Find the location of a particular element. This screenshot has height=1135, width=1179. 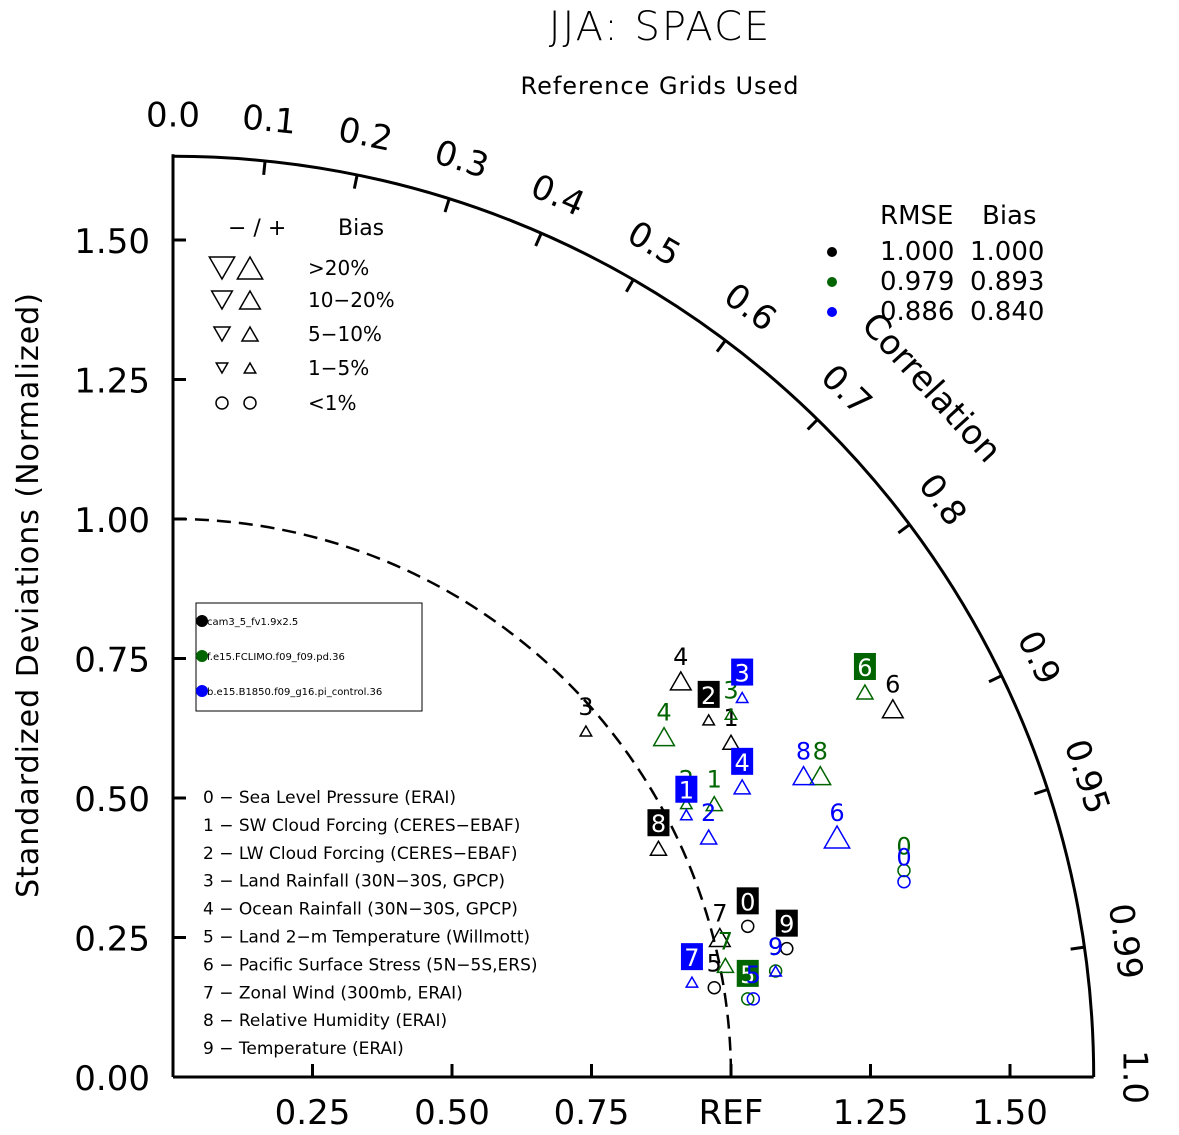

bias-legend-label: 5−10% is located at coordinates (345, 334).